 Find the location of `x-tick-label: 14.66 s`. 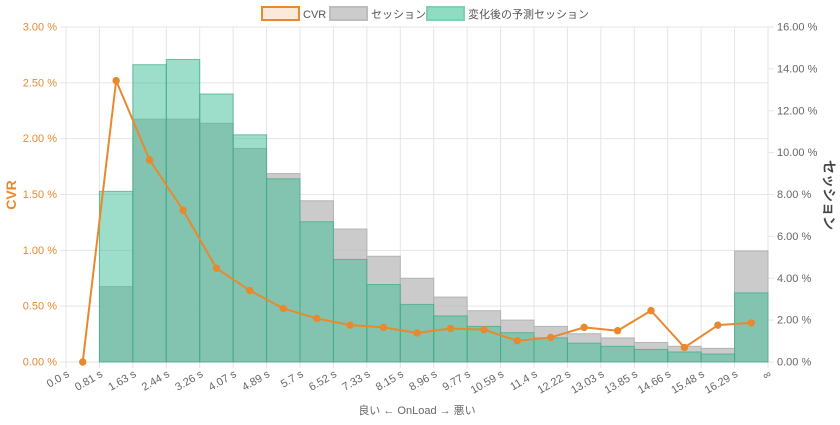

x-tick-label: 14.66 s is located at coordinates (655, 382).